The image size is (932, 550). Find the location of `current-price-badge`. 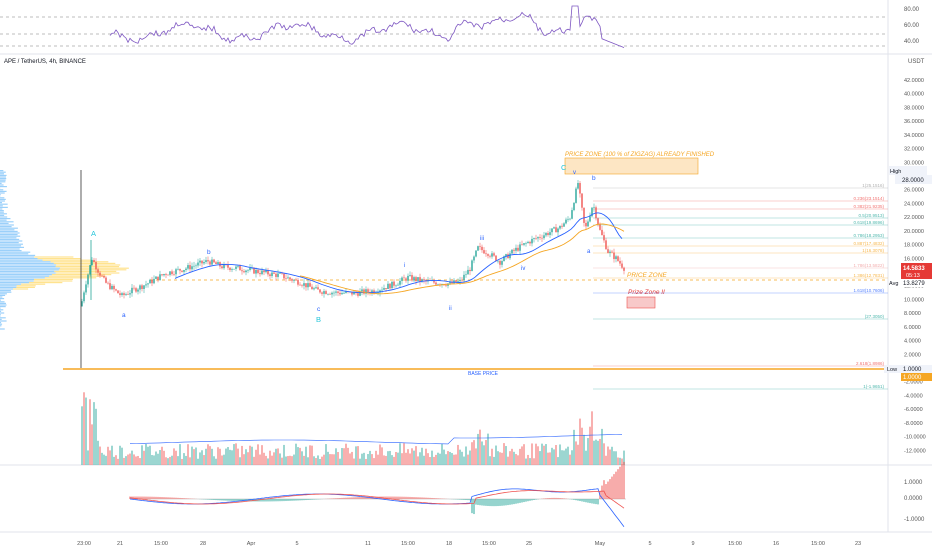

current-price-badge is located at coordinates (916, 271).